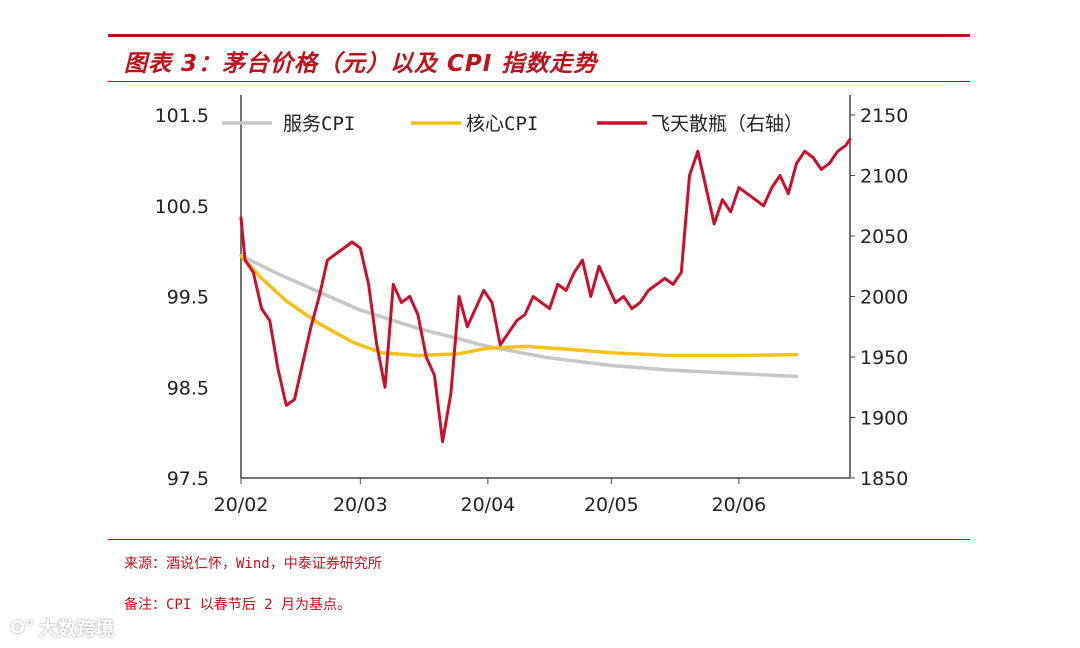 Image resolution: width=1080 pixels, height=648 pixels. I want to click on title-rule, so click(539, 81).